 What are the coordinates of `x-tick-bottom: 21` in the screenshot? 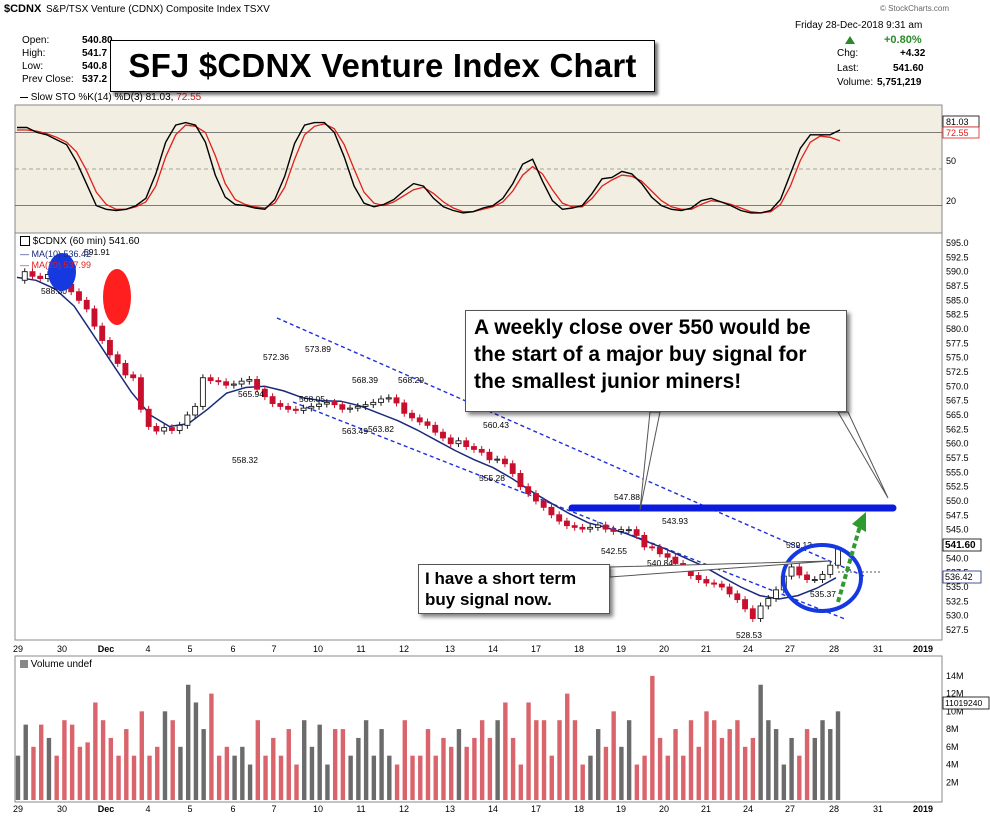 It's located at (706, 809).